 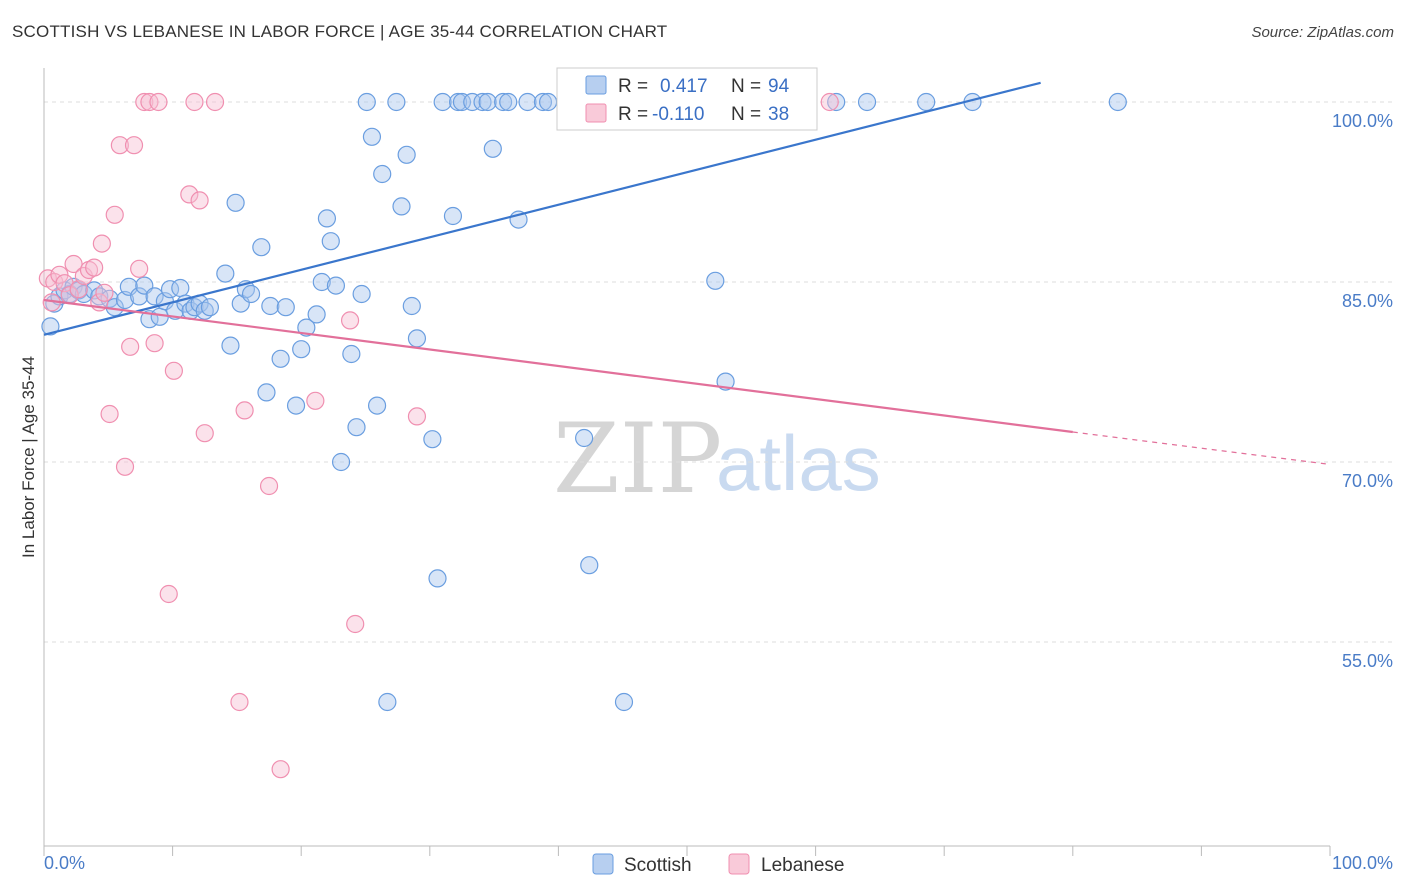 I want to click on bottom-legend-label-scottish: Scottish, so click(x=658, y=865).